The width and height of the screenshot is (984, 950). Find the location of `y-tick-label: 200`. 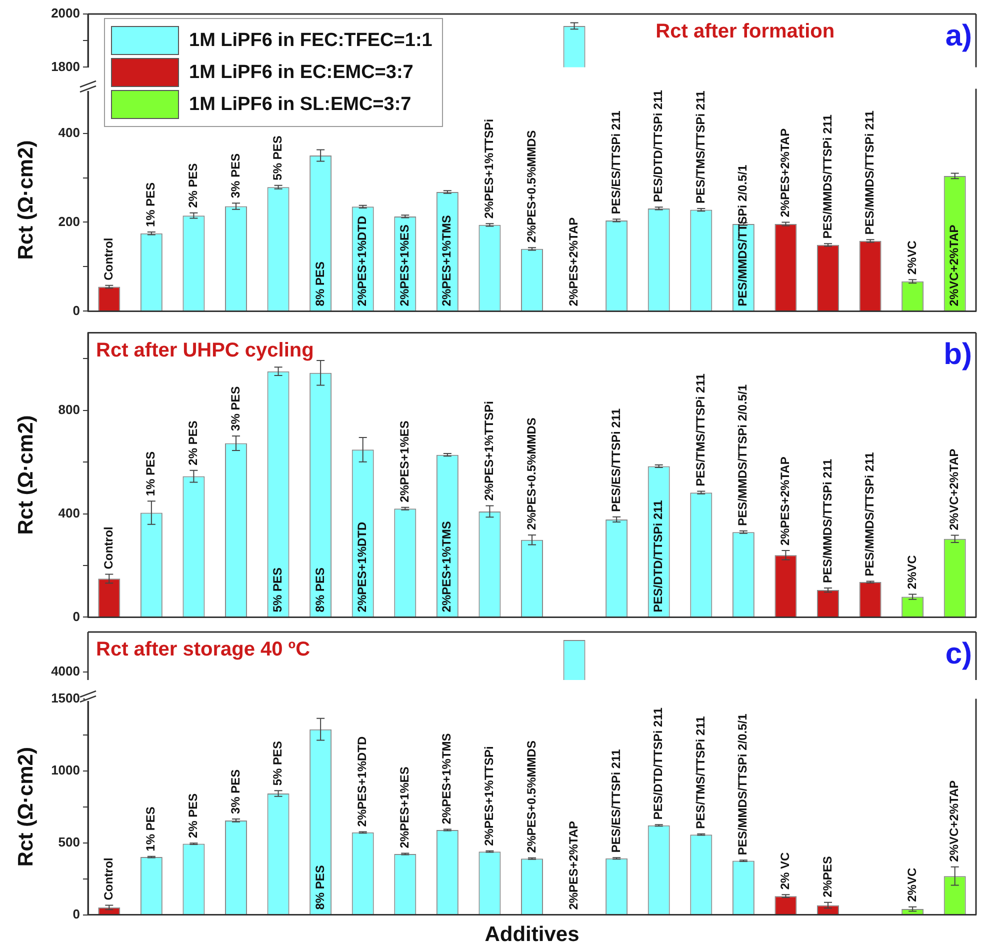

y-tick-label: 200 is located at coordinates (69, 221).